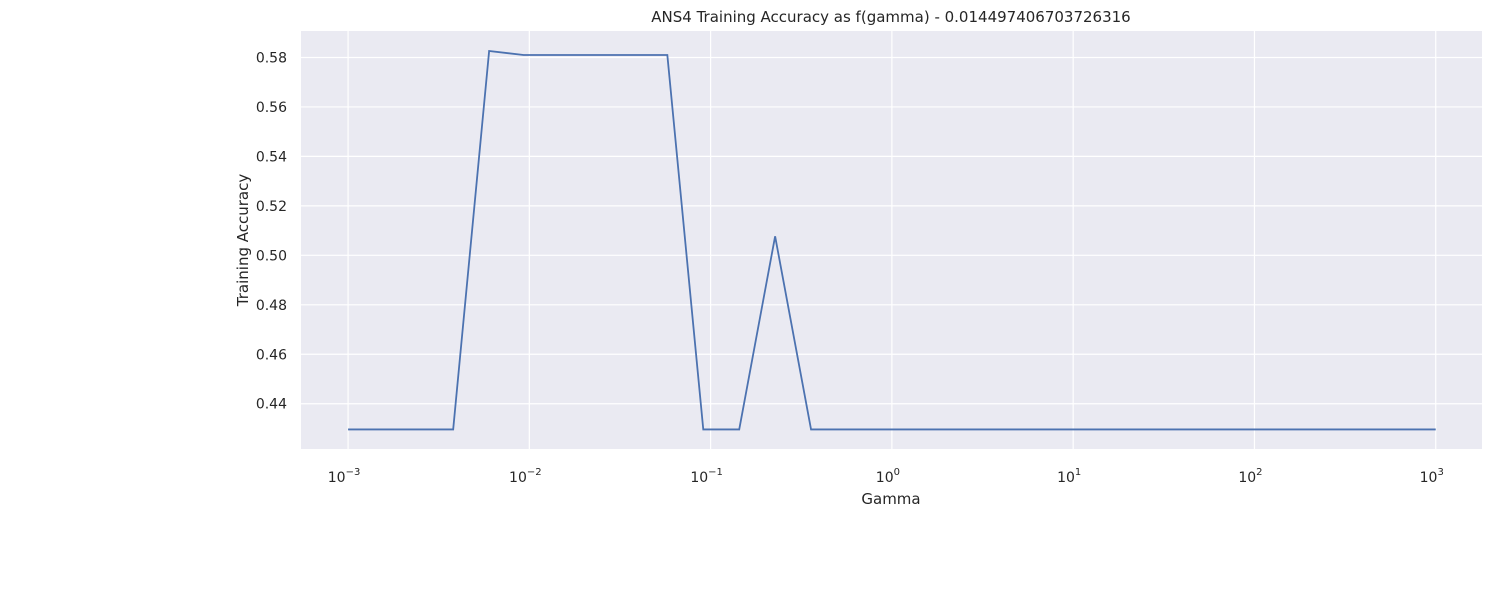 The height and width of the screenshot is (600, 1500). I want to click on x-tick-exponent: 0, so click(897, 472).